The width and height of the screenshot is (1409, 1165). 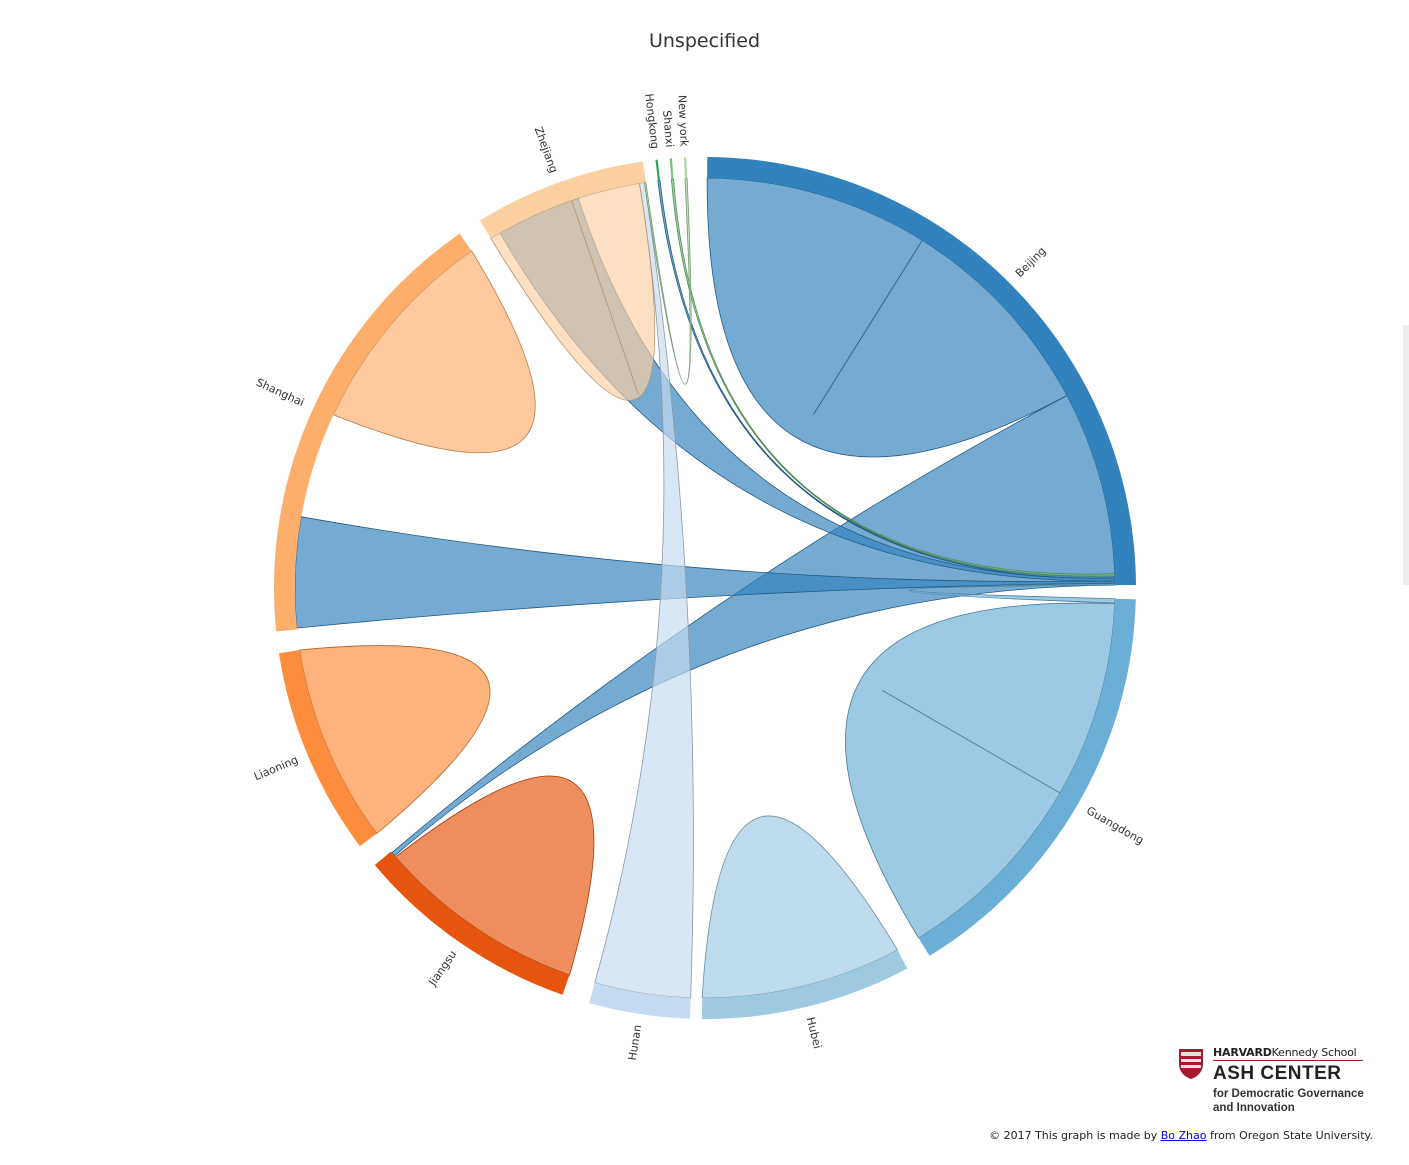 What do you see at coordinates (1027, 777) in the screenshot?
I see `arc-guangdong` at bounding box center [1027, 777].